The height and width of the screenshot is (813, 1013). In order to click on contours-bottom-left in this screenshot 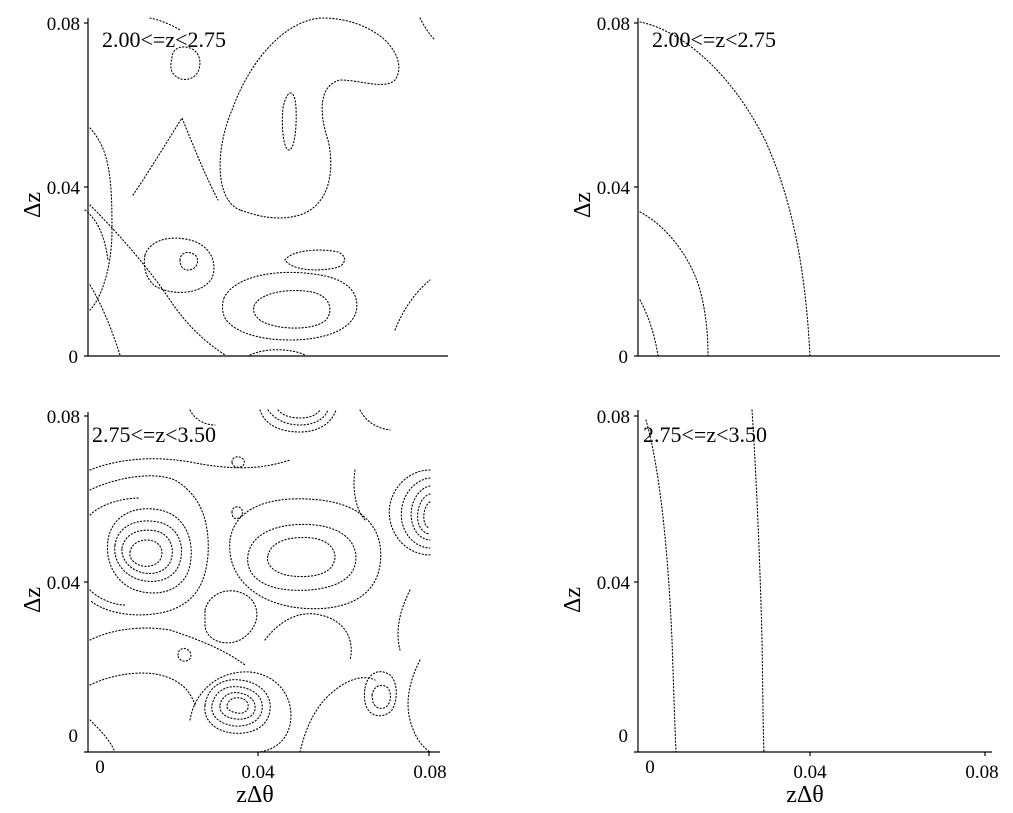, I will do `click(260, 581)`.